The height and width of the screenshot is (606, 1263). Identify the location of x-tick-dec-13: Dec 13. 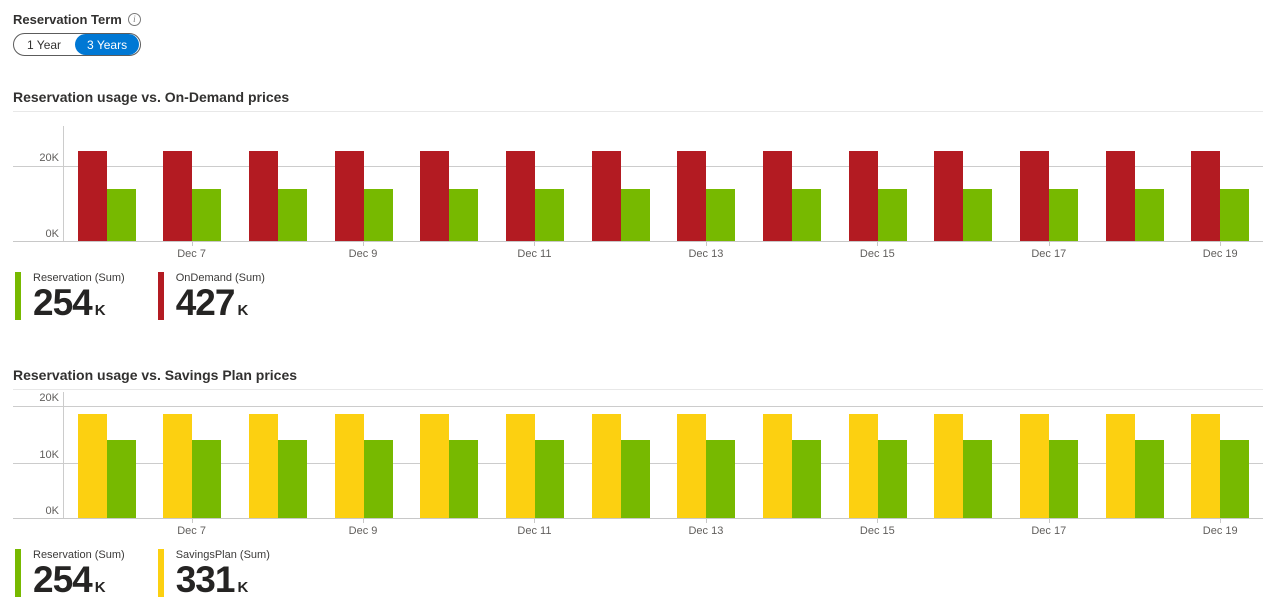
(706, 252).